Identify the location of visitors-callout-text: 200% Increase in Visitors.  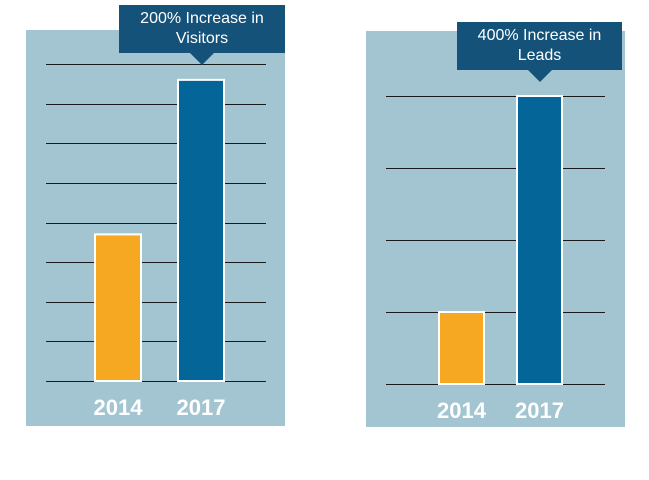
(202, 28).